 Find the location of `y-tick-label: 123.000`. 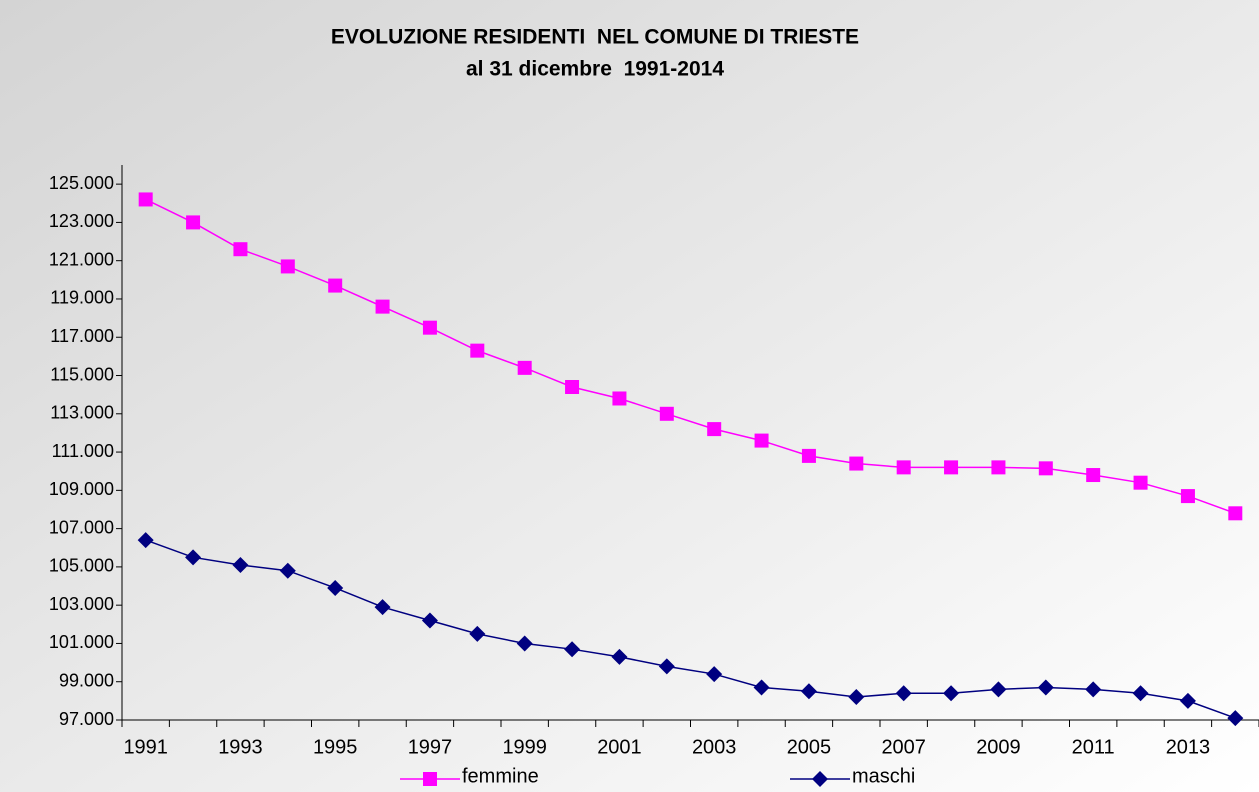

y-tick-label: 123.000 is located at coordinates (81, 221).